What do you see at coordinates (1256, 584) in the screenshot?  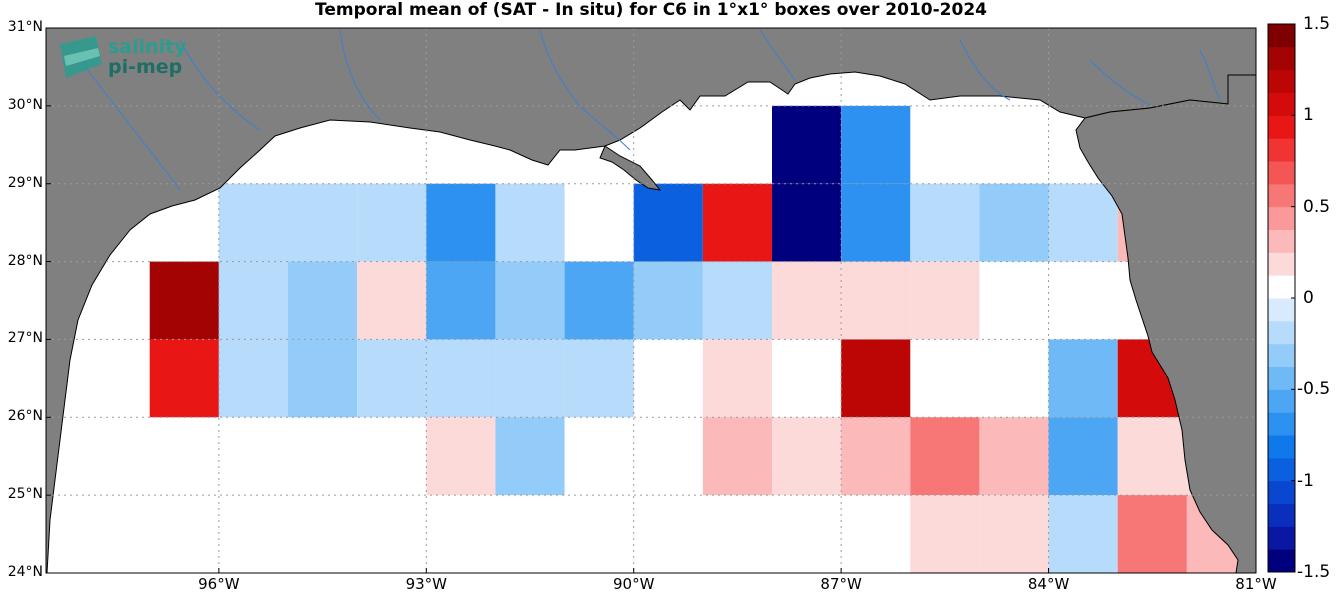 I see `lon-tick-label: 81°W` at bounding box center [1256, 584].